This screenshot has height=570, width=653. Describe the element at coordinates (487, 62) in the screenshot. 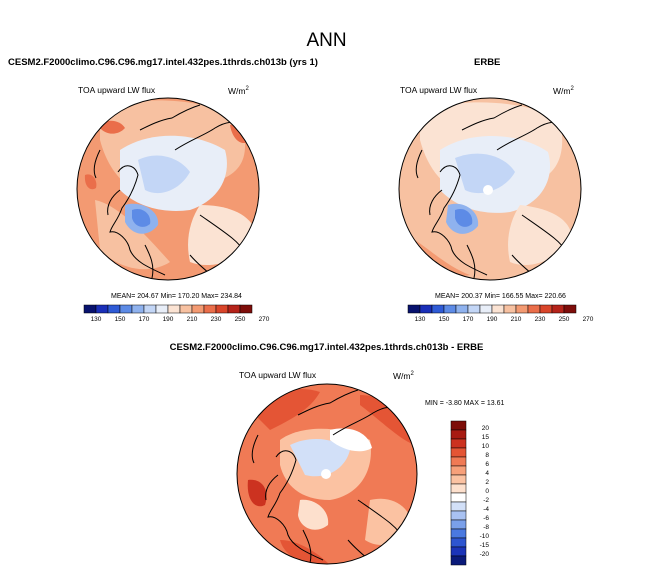

I see `panel2-run-label: ERBE` at that location.